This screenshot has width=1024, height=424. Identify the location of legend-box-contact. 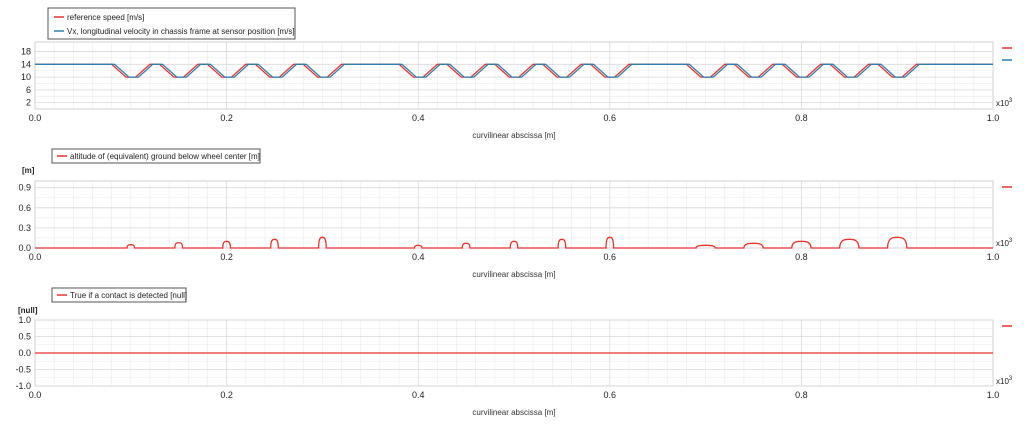
(119, 295).